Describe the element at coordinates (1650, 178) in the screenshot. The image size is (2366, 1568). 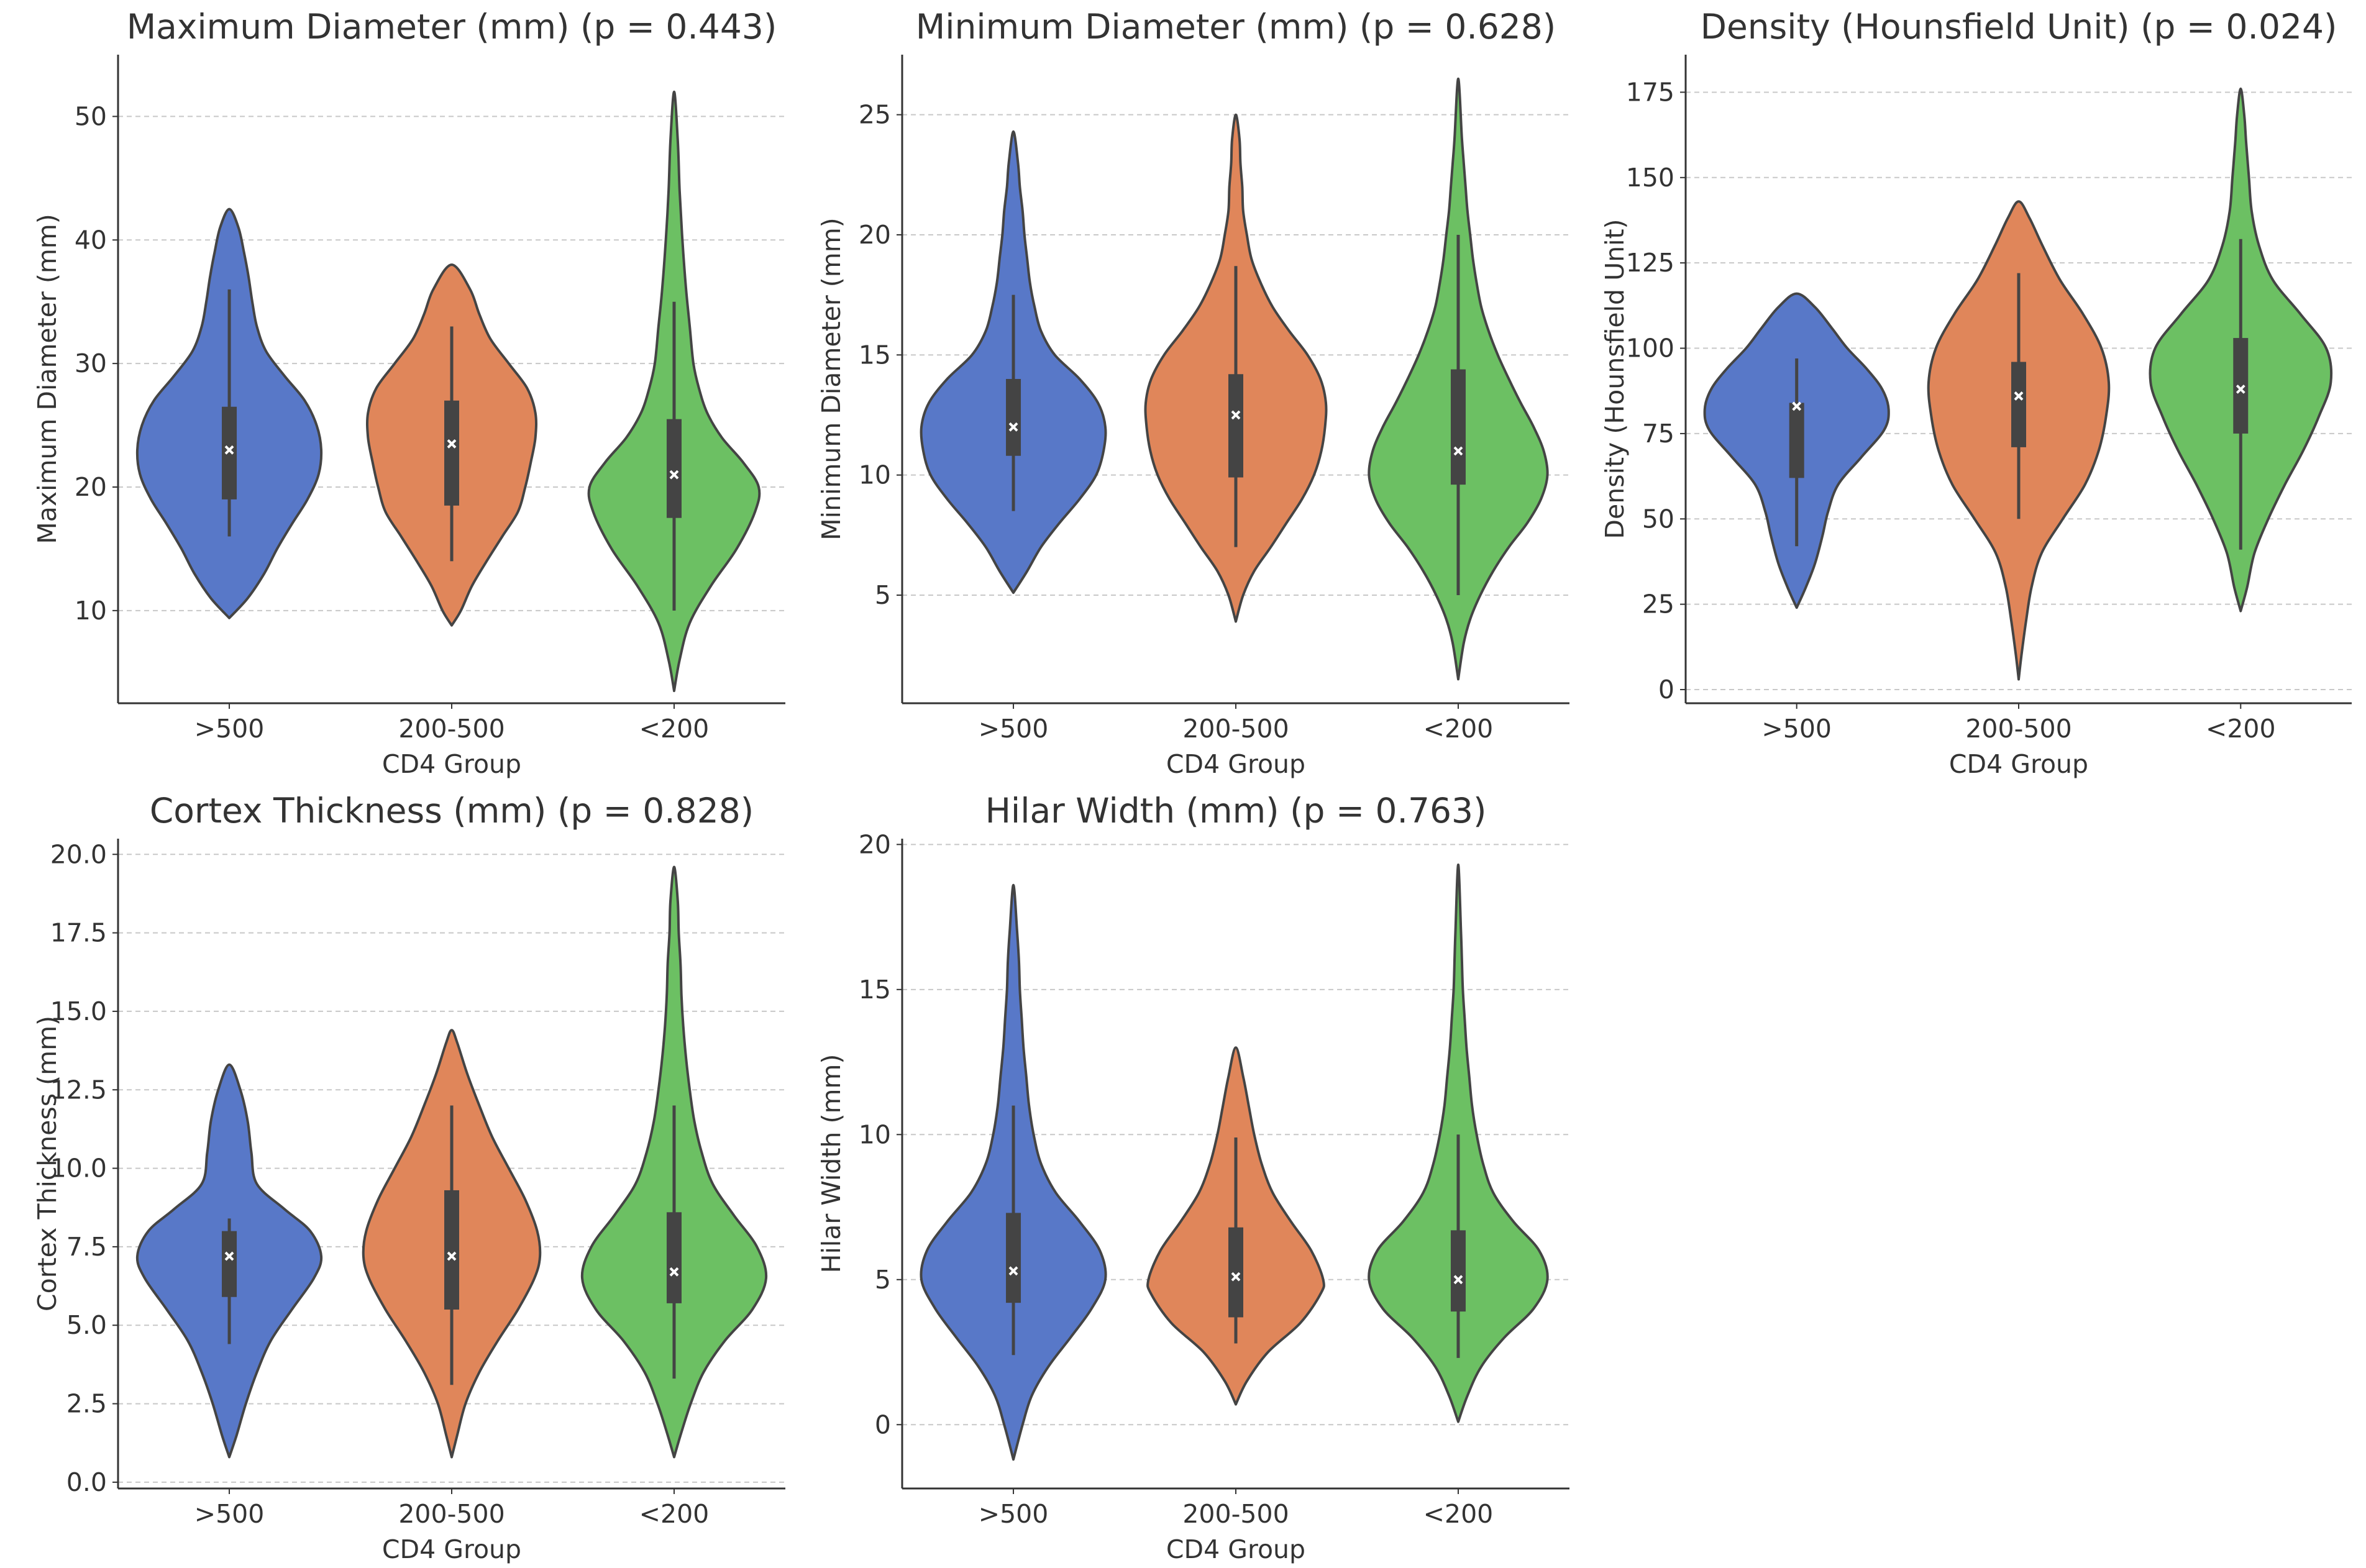
I see `y-tick-label: 150` at that location.